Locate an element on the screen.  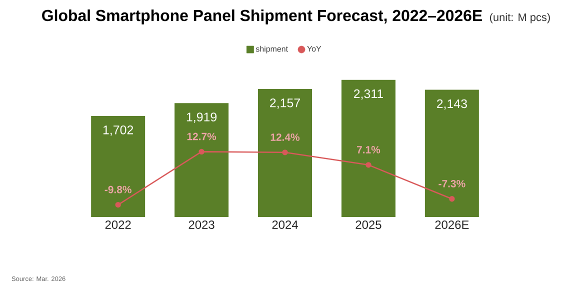
x-tick-label: 2022 is located at coordinates (118, 224).